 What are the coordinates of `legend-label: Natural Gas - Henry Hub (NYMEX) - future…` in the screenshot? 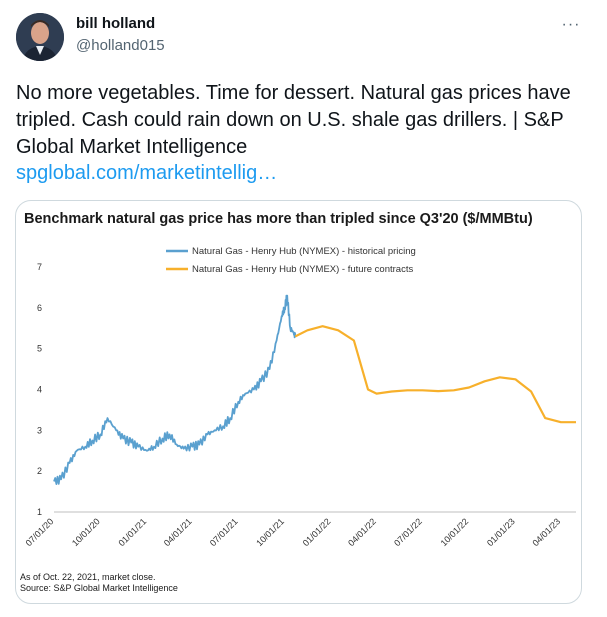 It's located at (302, 269).